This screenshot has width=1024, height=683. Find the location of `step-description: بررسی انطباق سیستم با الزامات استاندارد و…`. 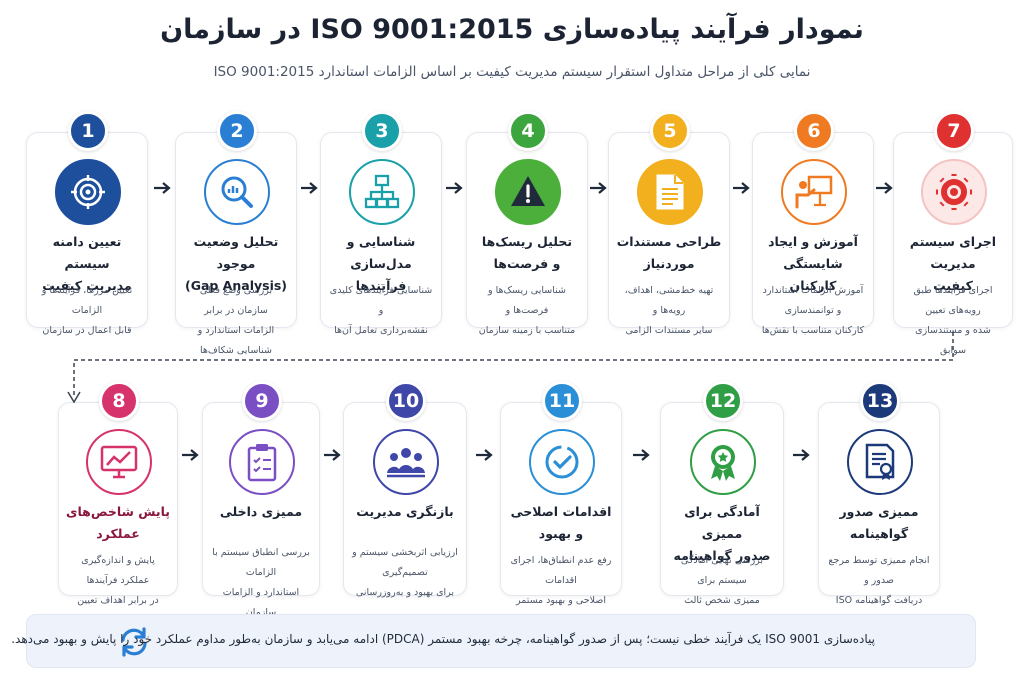

step-description: بررسی انطباق سیستم با الزامات استاندارد و… is located at coordinates (261, 583).